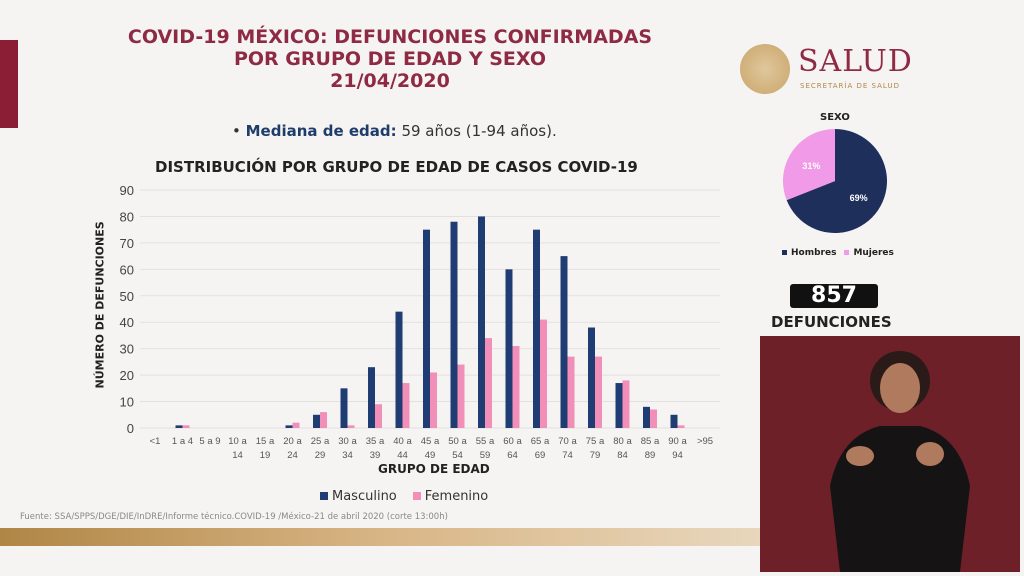 Image resolution: width=1024 pixels, height=576 pixels. What do you see at coordinates (873, 253) in the screenshot?
I see `legend-label: Mujeres` at bounding box center [873, 253].